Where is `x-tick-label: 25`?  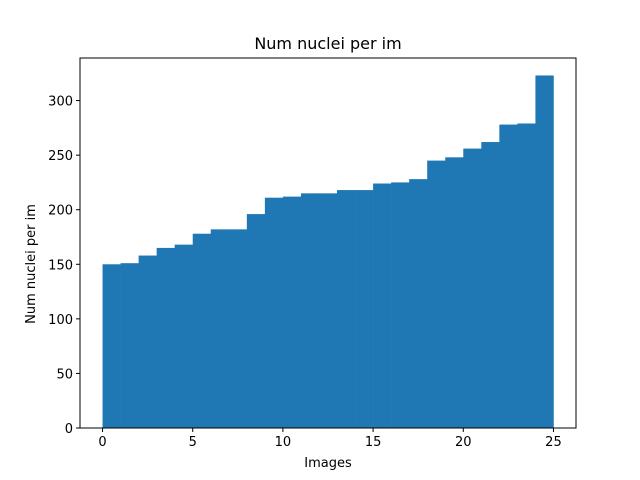
x-tick-label: 25 is located at coordinates (553, 442).